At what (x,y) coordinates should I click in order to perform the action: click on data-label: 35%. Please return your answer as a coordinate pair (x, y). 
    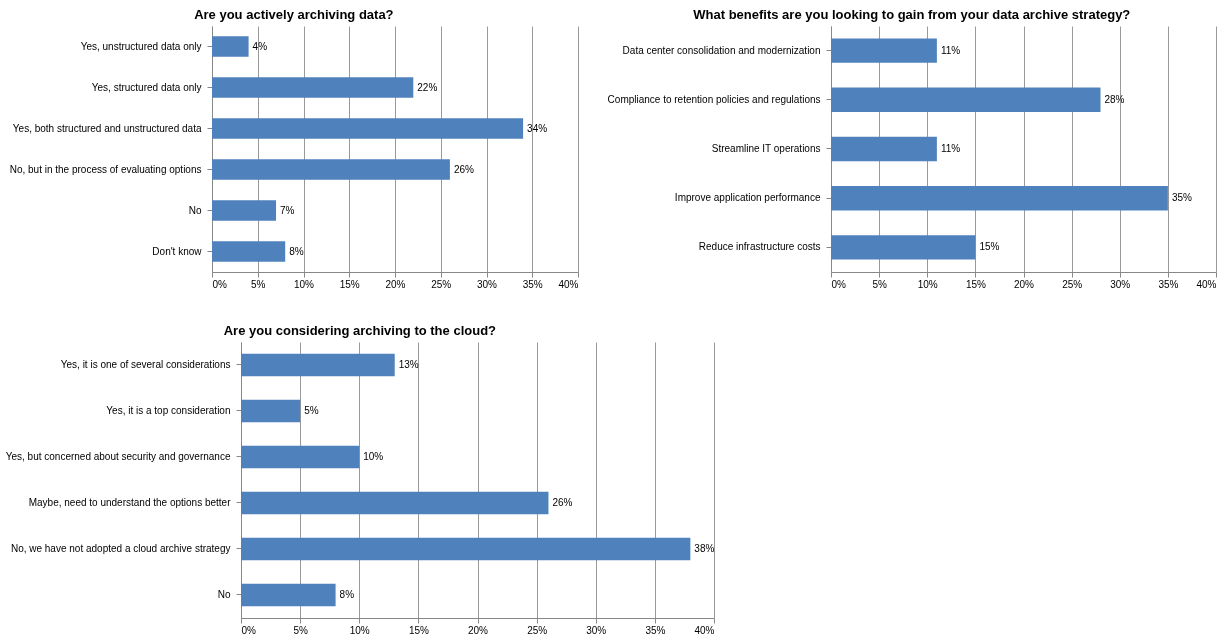
    Looking at the image, I should click on (1181, 198).